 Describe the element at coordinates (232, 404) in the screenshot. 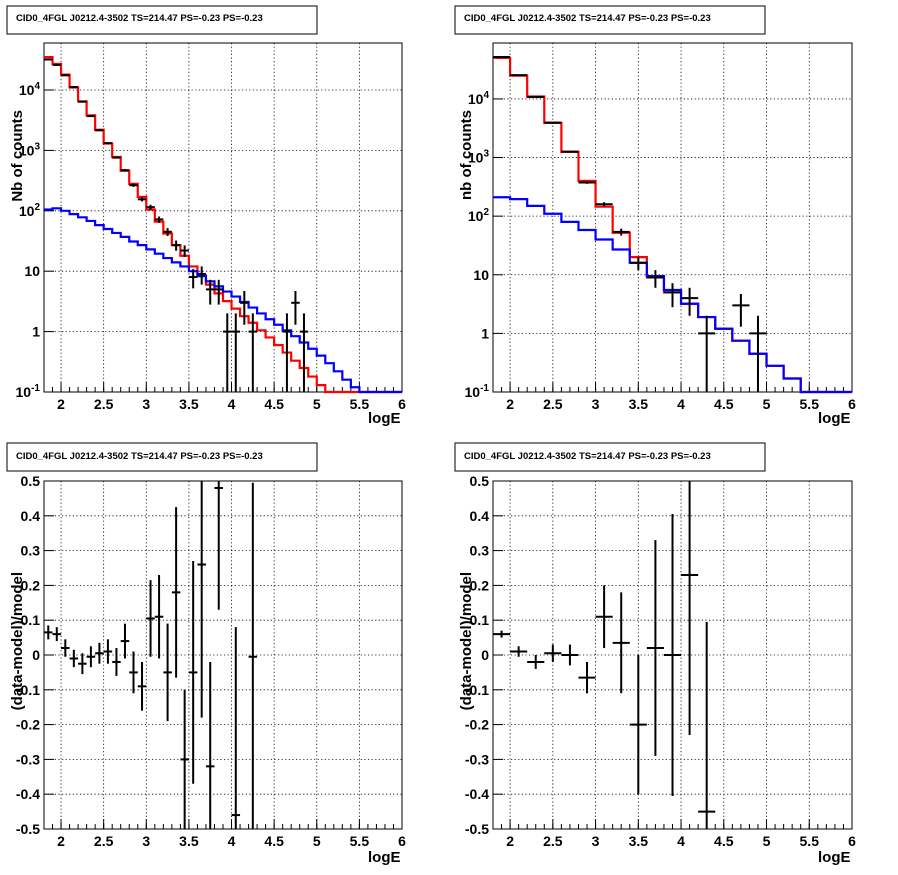

I see `x-tick-label: 4` at that location.